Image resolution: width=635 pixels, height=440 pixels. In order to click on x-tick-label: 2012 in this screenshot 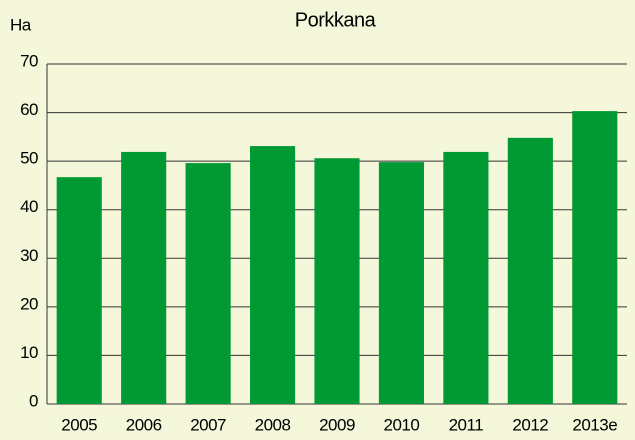, I will do `click(530, 424)`.